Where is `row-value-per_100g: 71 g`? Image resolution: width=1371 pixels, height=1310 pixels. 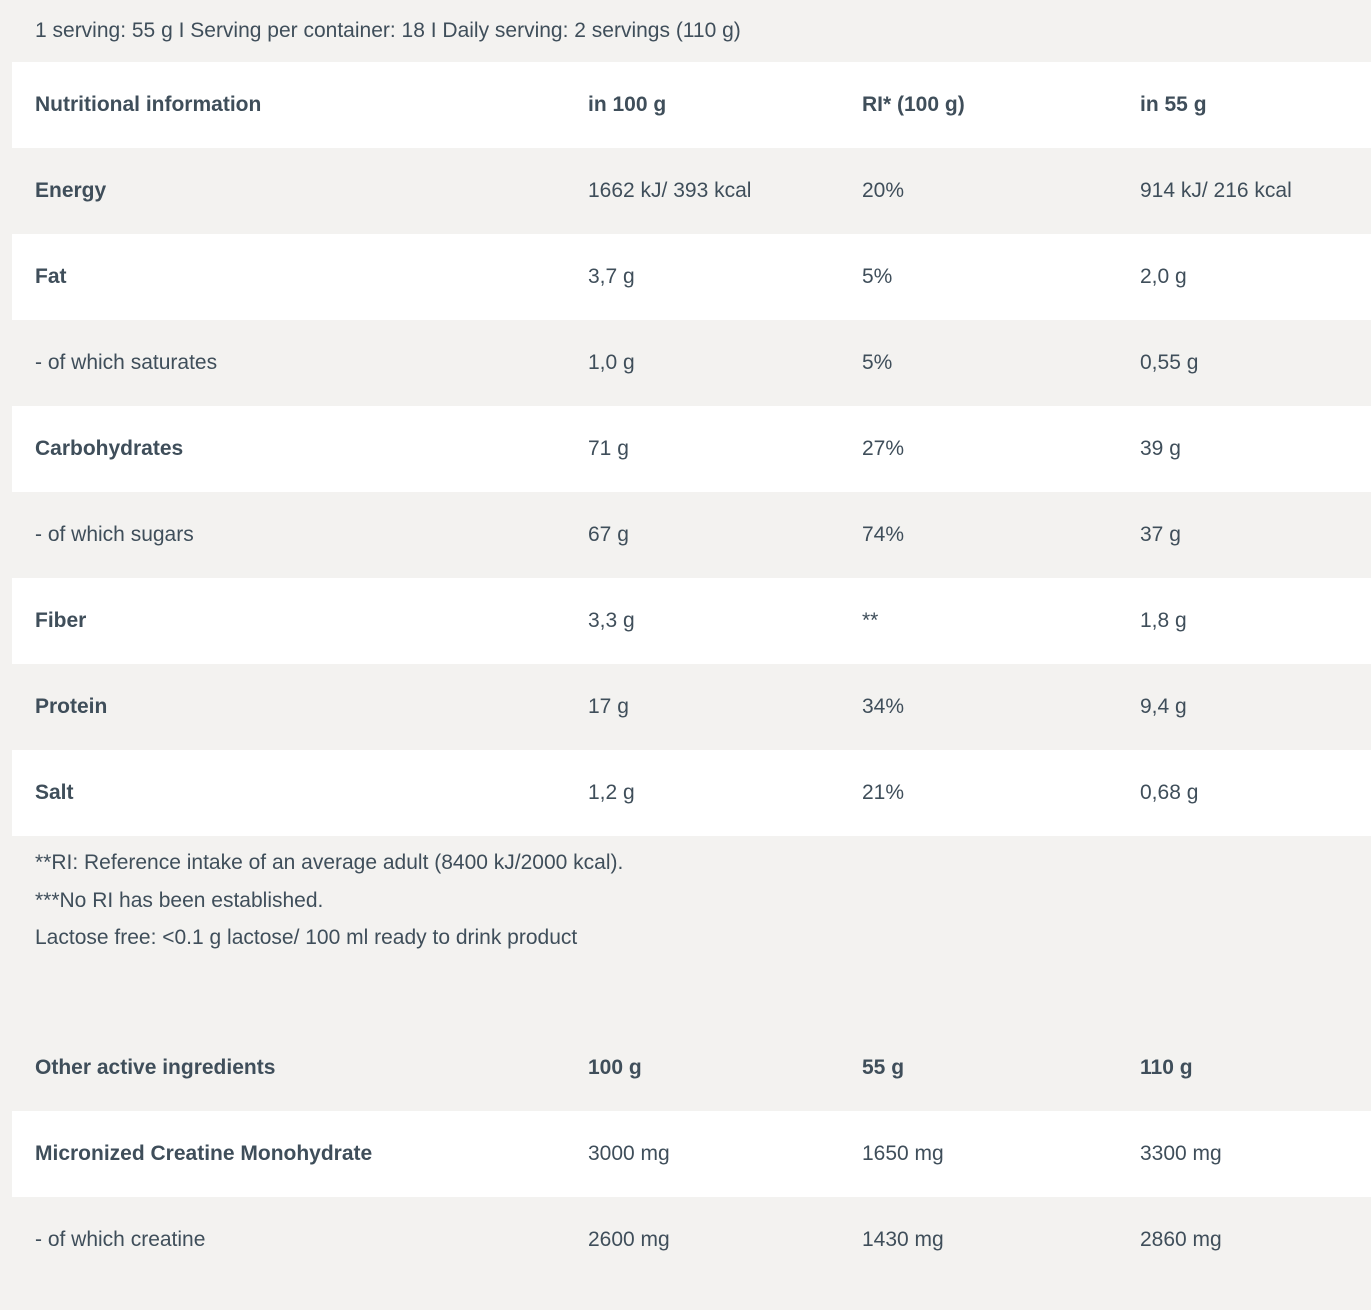 row-value-per_100g: 71 g is located at coordinates (608, 448).